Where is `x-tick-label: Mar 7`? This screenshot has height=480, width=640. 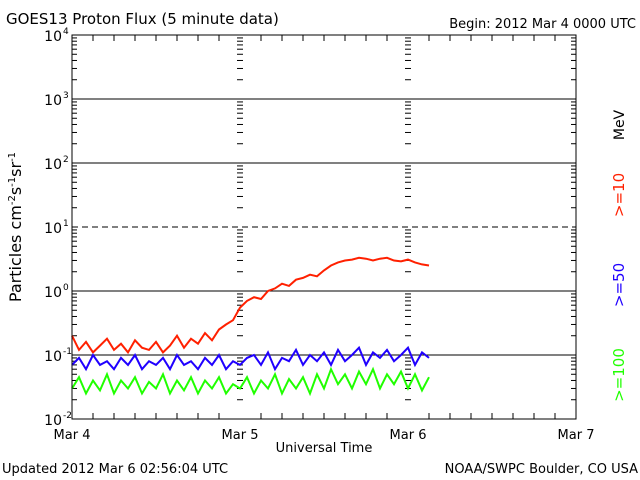 x-tick-label: Mar 7 is located at coordinates (576, 435).